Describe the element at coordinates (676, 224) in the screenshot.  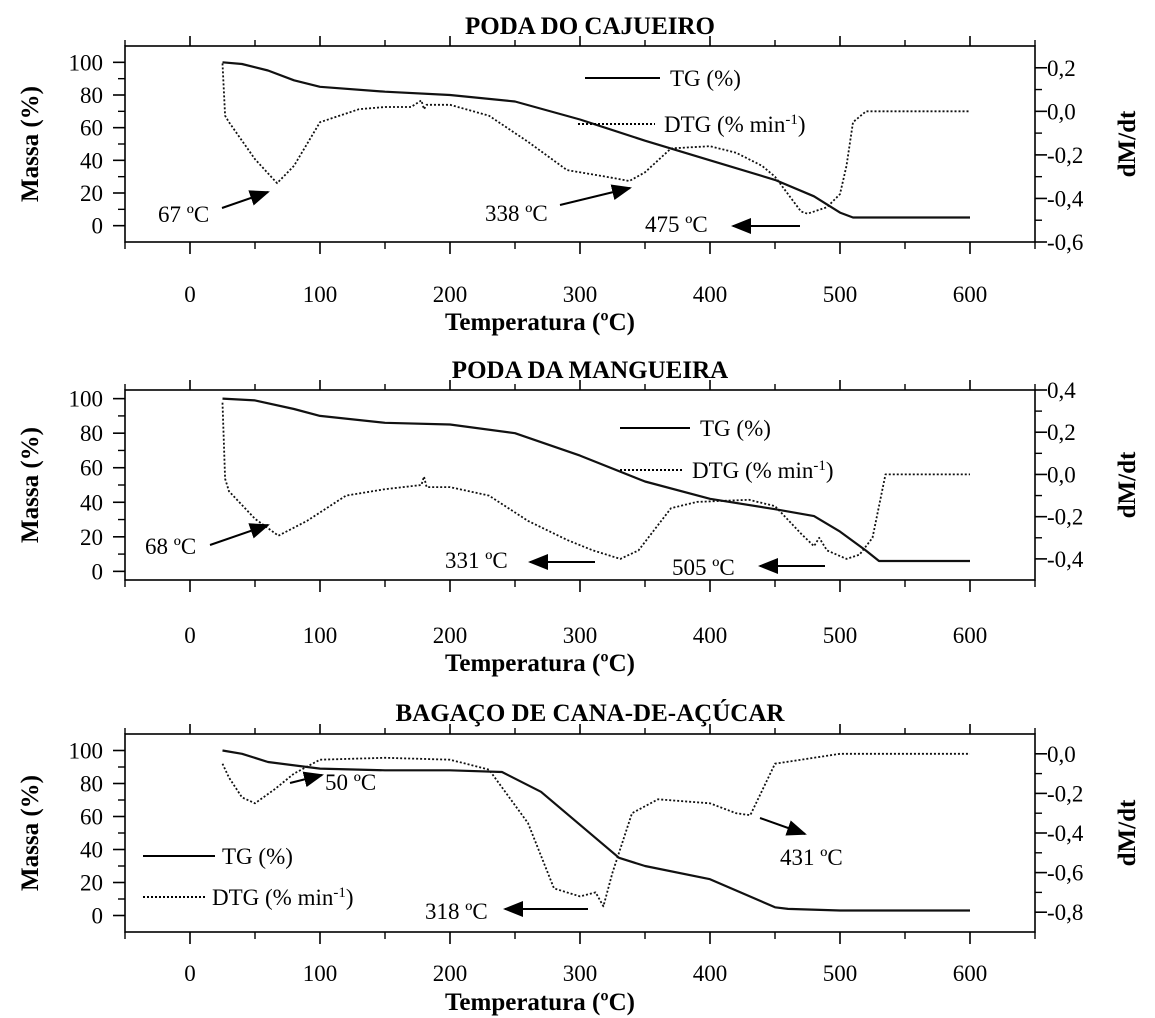
I see `peak-annotation: 475 ºC` at that location.